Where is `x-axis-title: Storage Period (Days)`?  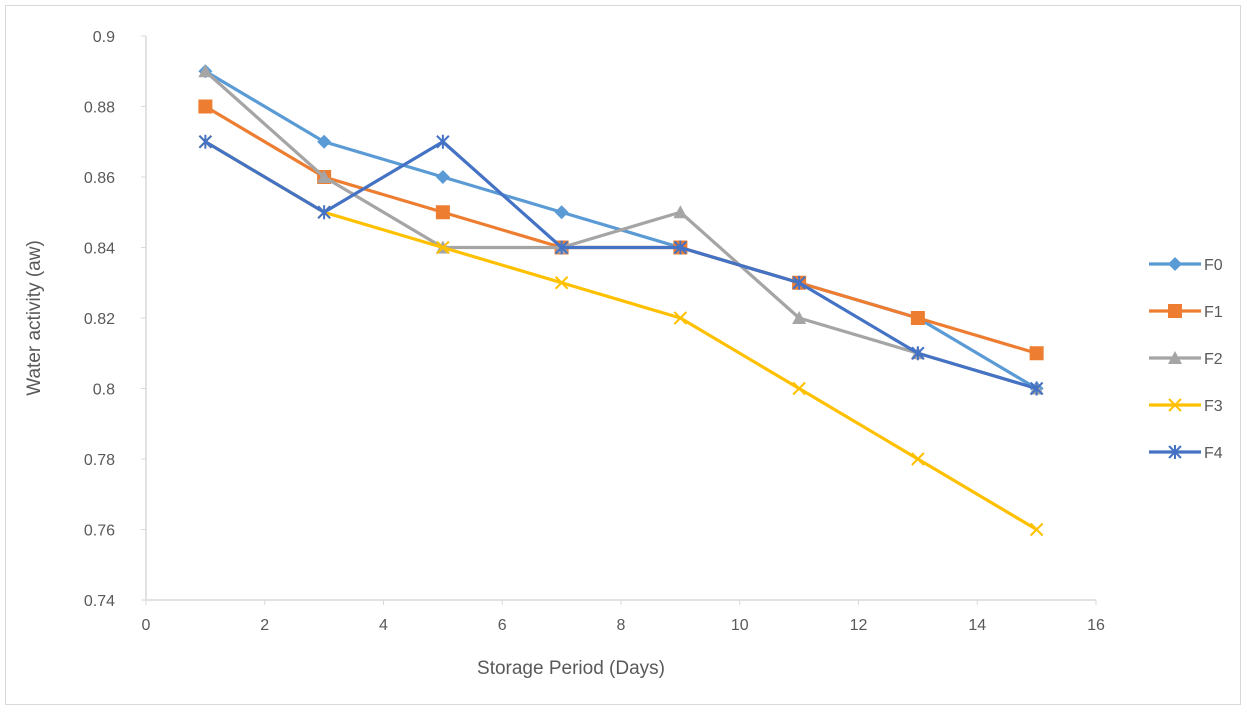 x-axis-title: Storage Period (Days) is located at coordinates (571, 668).